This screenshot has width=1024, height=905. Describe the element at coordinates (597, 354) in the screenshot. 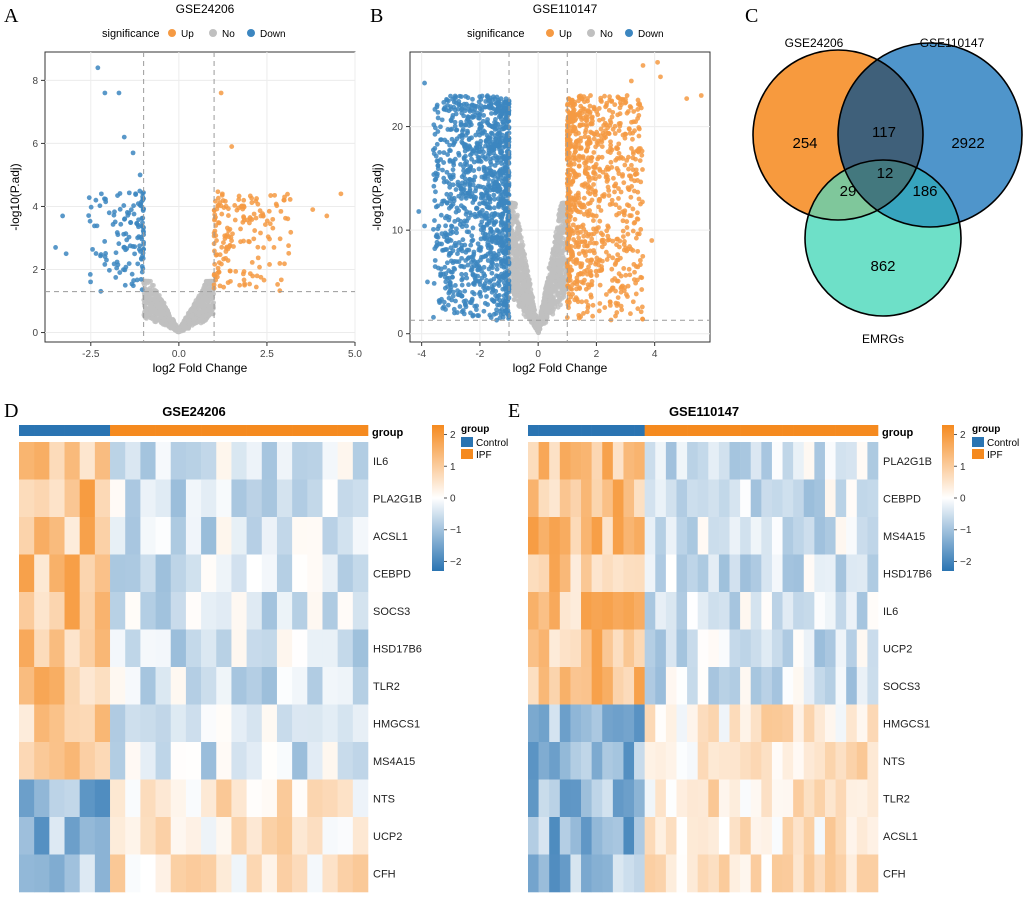

I see `x-tick-label: 2` at that location.